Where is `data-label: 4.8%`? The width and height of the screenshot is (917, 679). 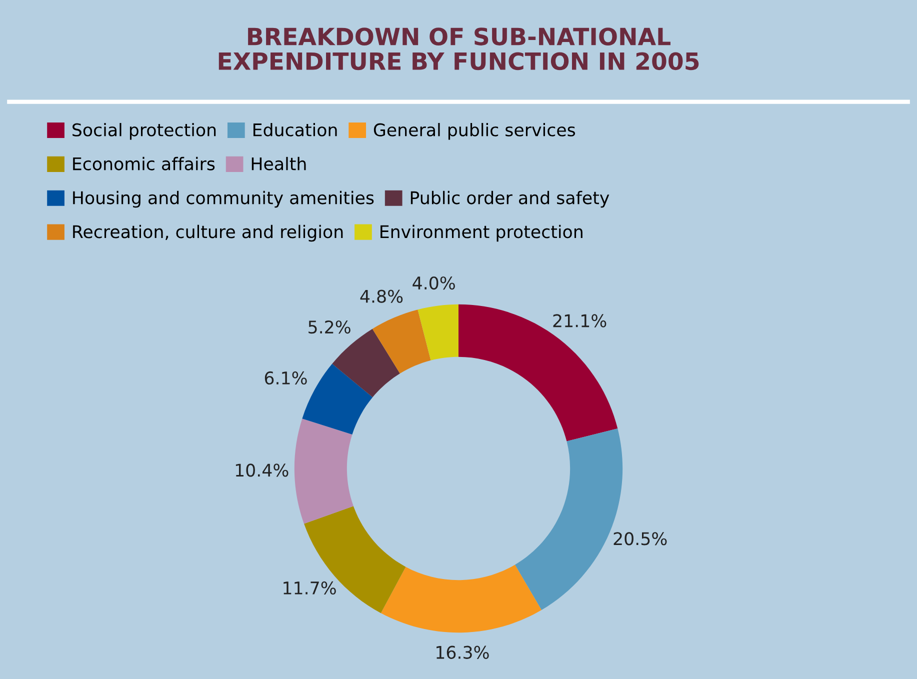 data-label: 4.8% is located at coordinates (381, 296).